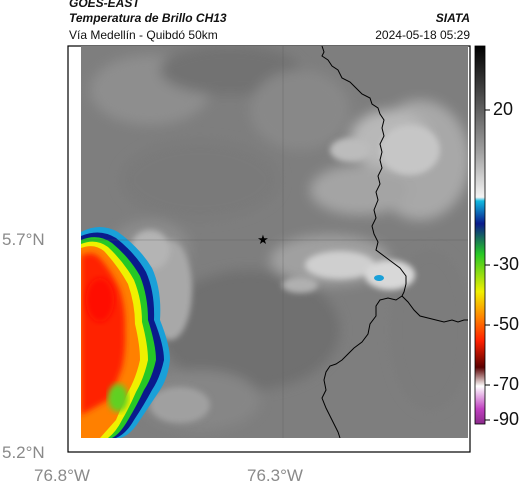 The height and width of the screenshot is (491, 526). I want to click on colorbar, so click(480, 235).